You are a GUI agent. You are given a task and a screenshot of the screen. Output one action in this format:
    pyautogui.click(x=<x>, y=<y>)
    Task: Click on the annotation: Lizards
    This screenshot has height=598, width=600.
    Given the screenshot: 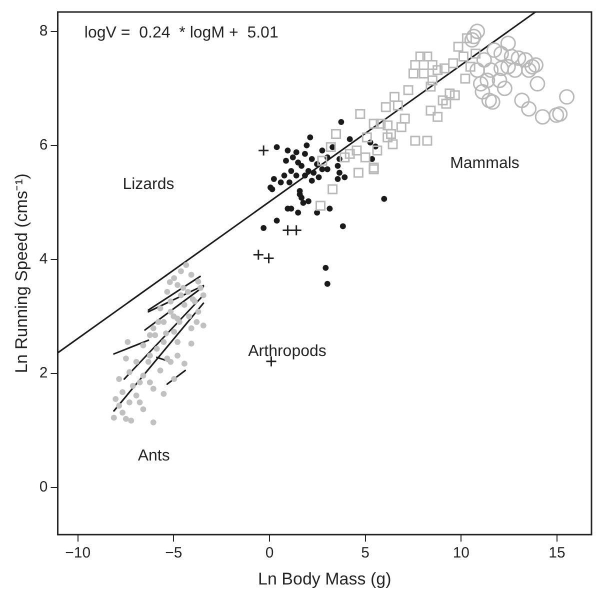 What is the action you would take?
    pyautogui.click(x=148, y=184)
    